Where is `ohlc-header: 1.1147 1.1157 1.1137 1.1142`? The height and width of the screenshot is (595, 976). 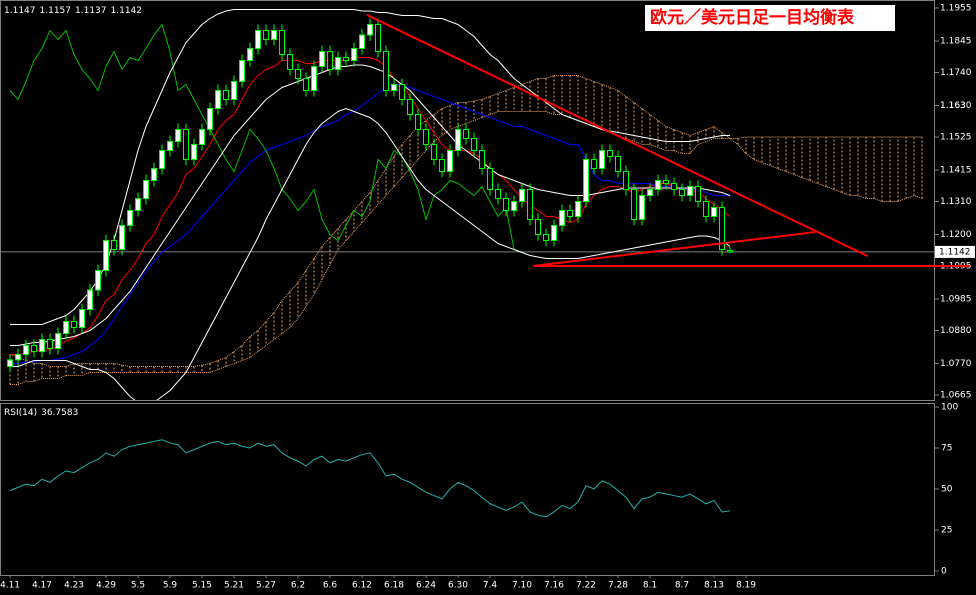
ohlc-header: 1.1147 1.1157 1.1137 1.1142 is located at coordinates (73, 11).